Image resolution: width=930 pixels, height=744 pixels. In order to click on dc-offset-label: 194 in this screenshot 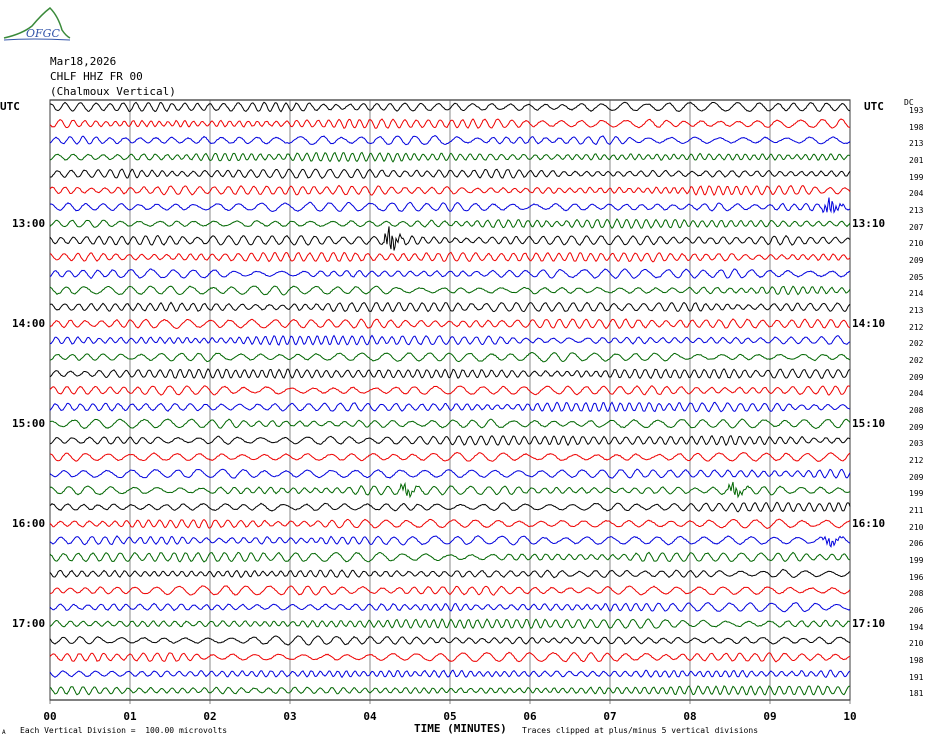, I will do `click(916, 627)`.